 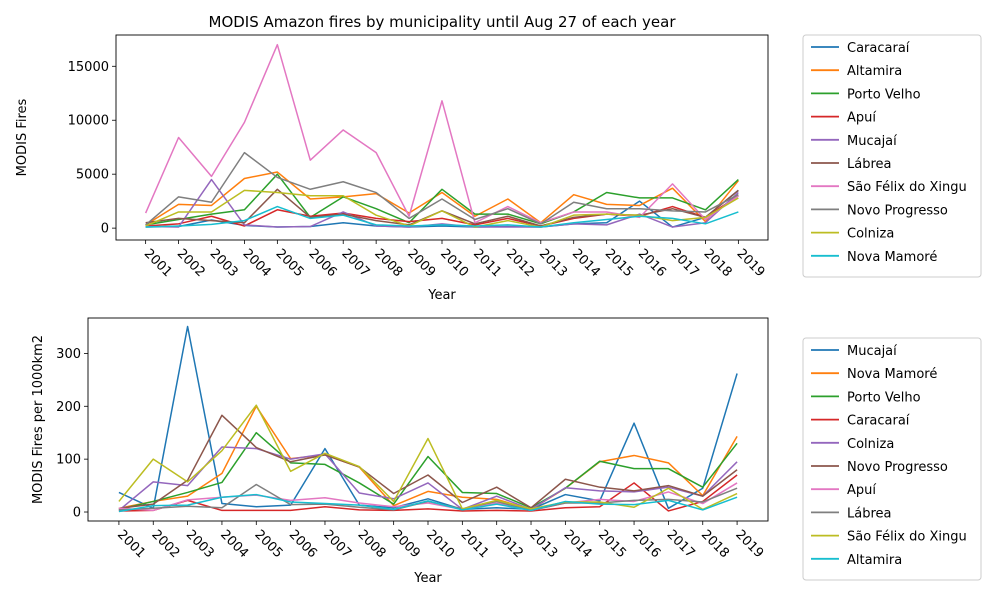 What do you see at coordinates (68, 407) in the screenshot?
I see `y-tick-label: 200` at bounding box center [68, 407].